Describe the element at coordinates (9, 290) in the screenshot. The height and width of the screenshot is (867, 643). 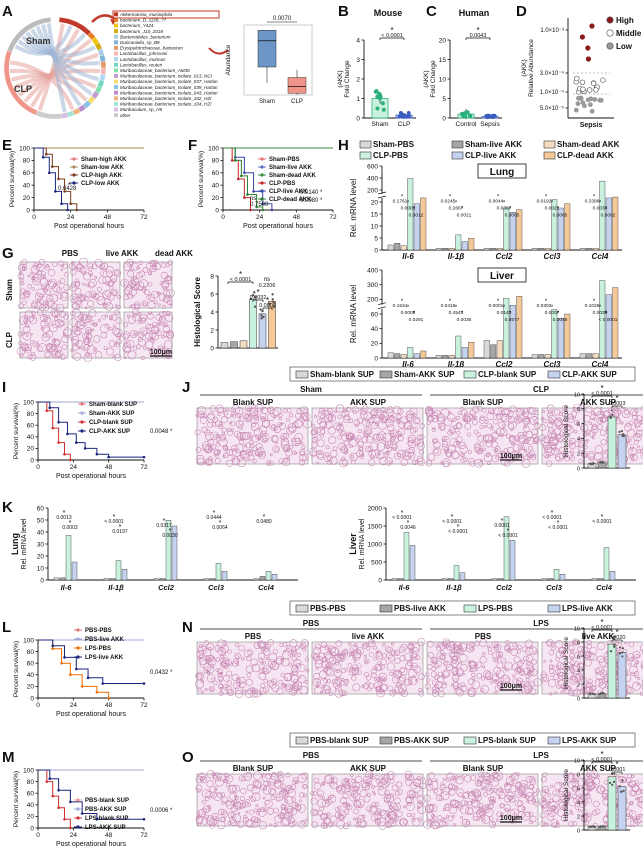
I see `g-row-label: Sham` at that location.